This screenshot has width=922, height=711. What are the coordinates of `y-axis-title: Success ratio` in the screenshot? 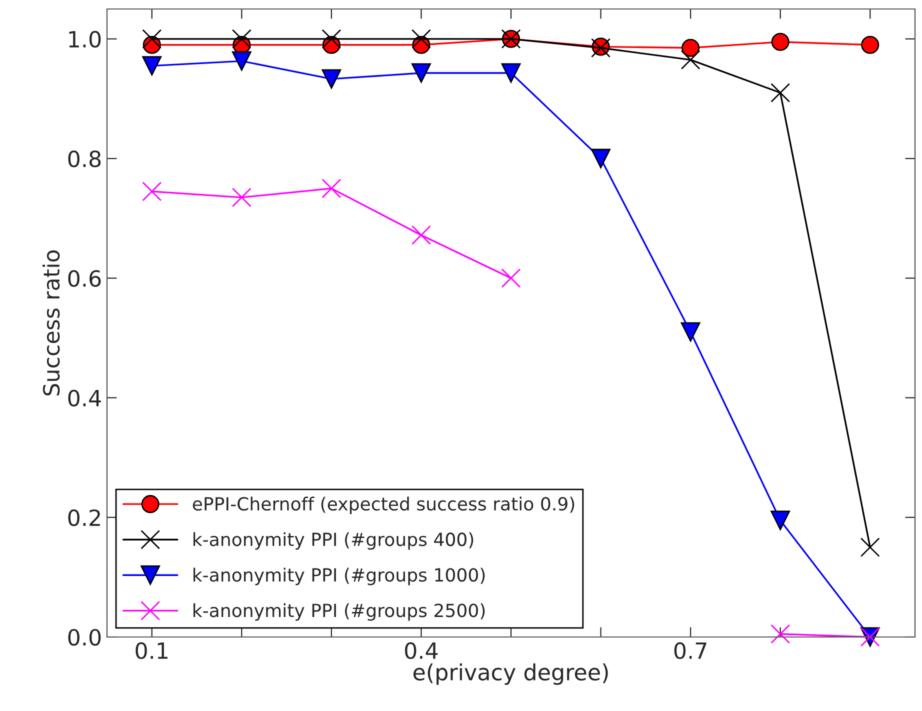 It's located at (51, 323).